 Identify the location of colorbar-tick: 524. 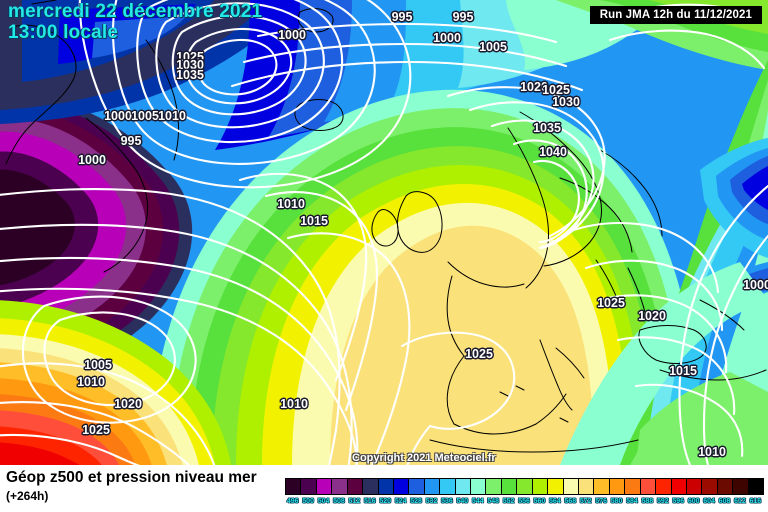
(400, 501).